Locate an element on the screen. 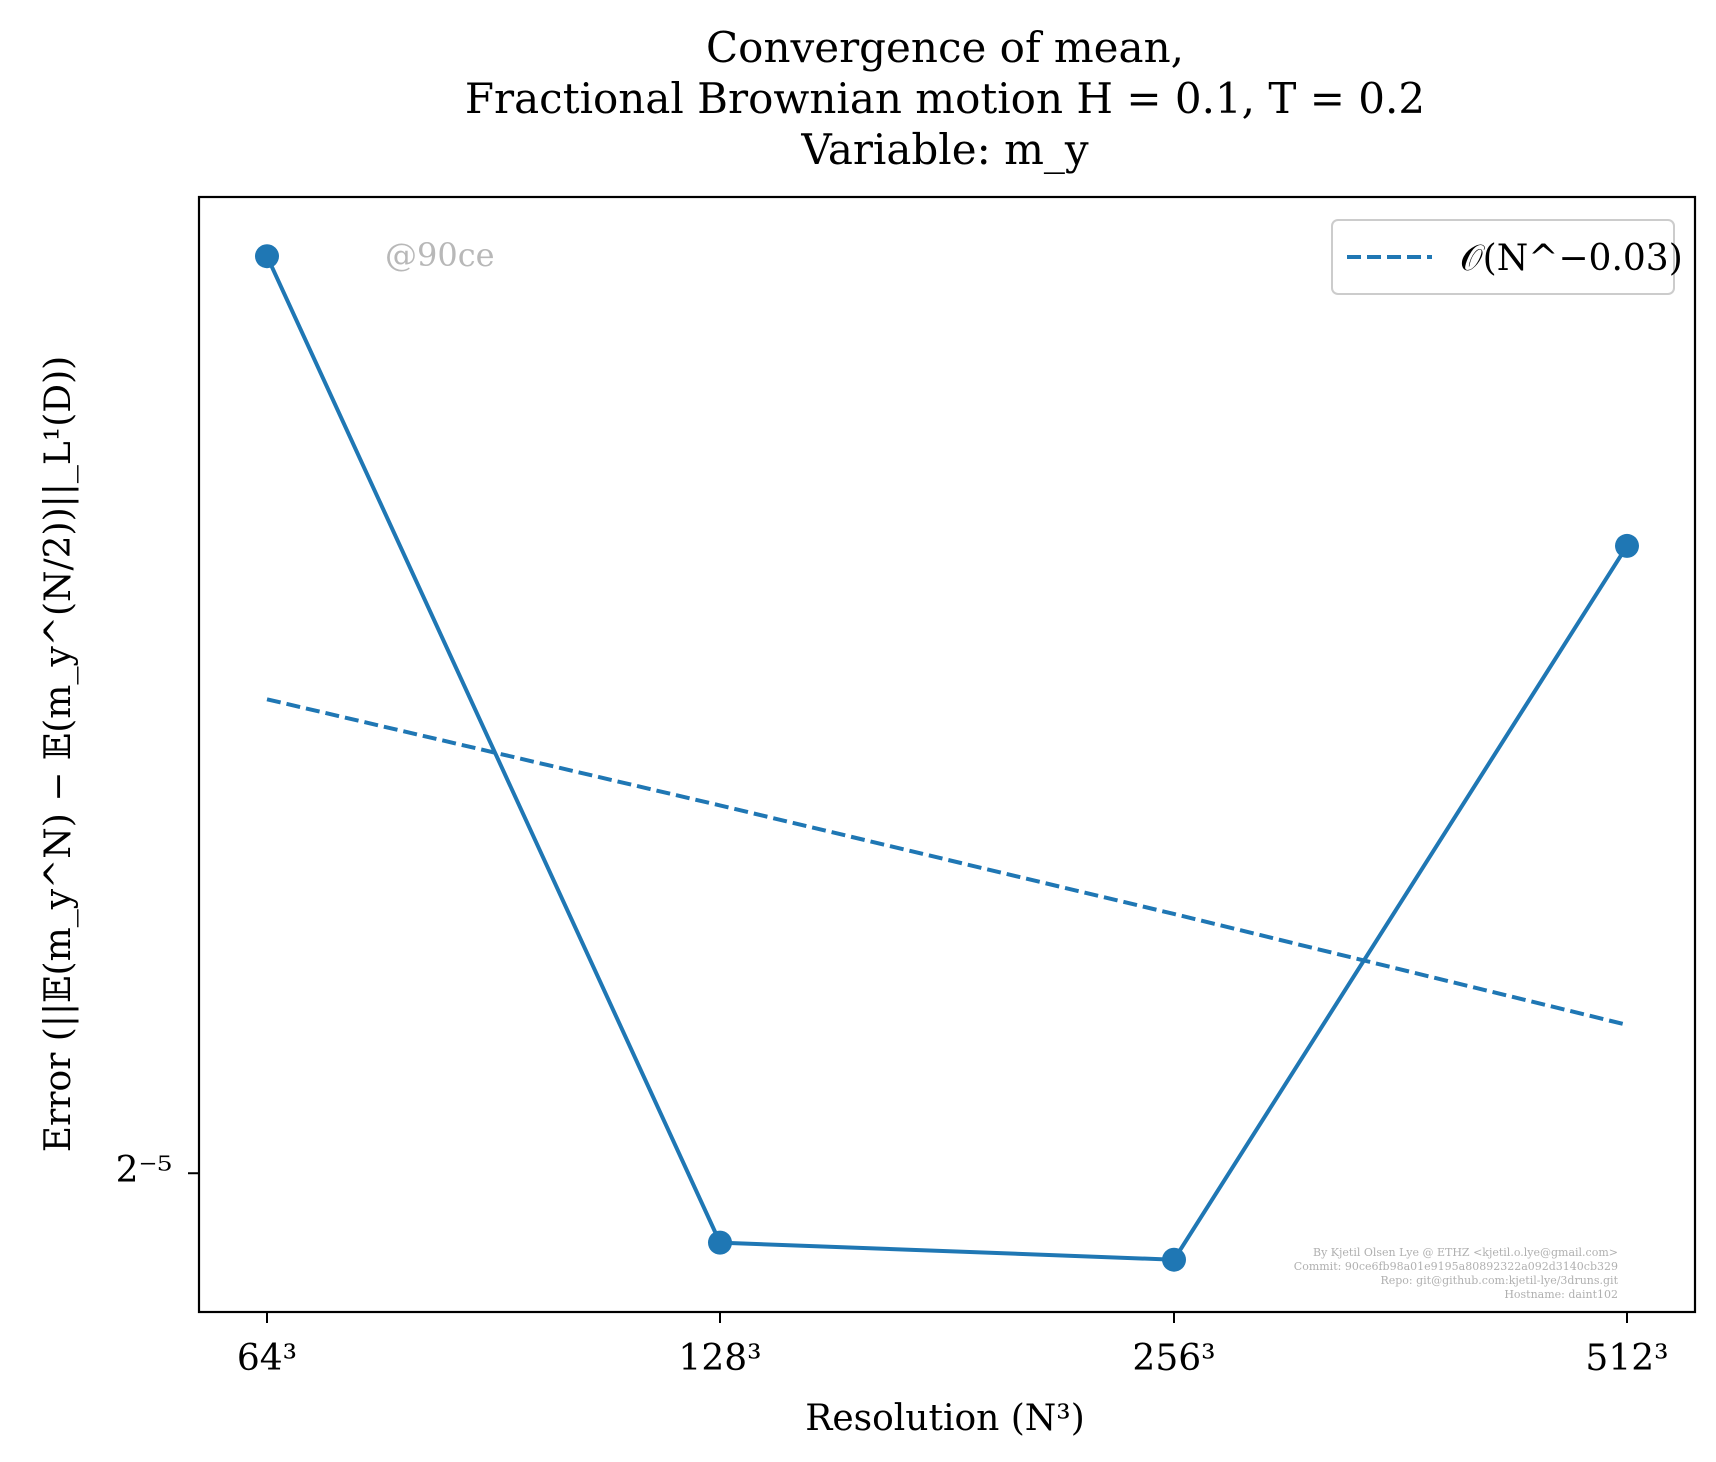  x-tick-label-256: 256³ is located at coordinates (1173, 1358).